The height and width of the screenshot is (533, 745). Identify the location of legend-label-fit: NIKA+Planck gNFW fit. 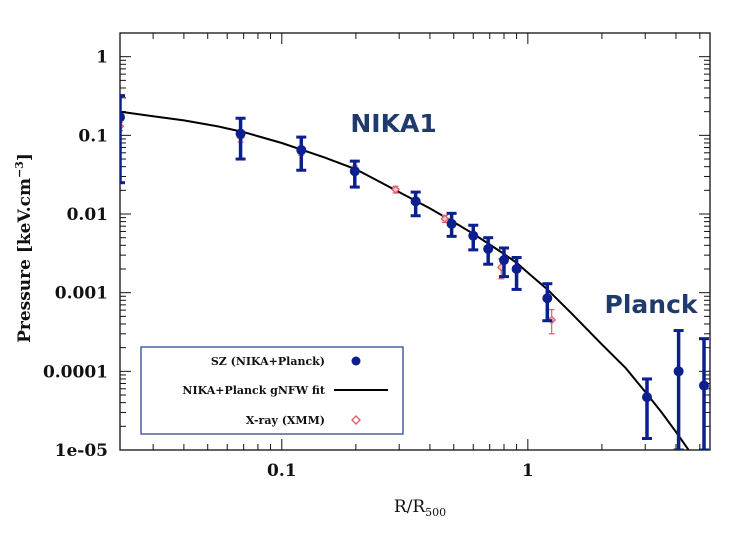
(254, 390).